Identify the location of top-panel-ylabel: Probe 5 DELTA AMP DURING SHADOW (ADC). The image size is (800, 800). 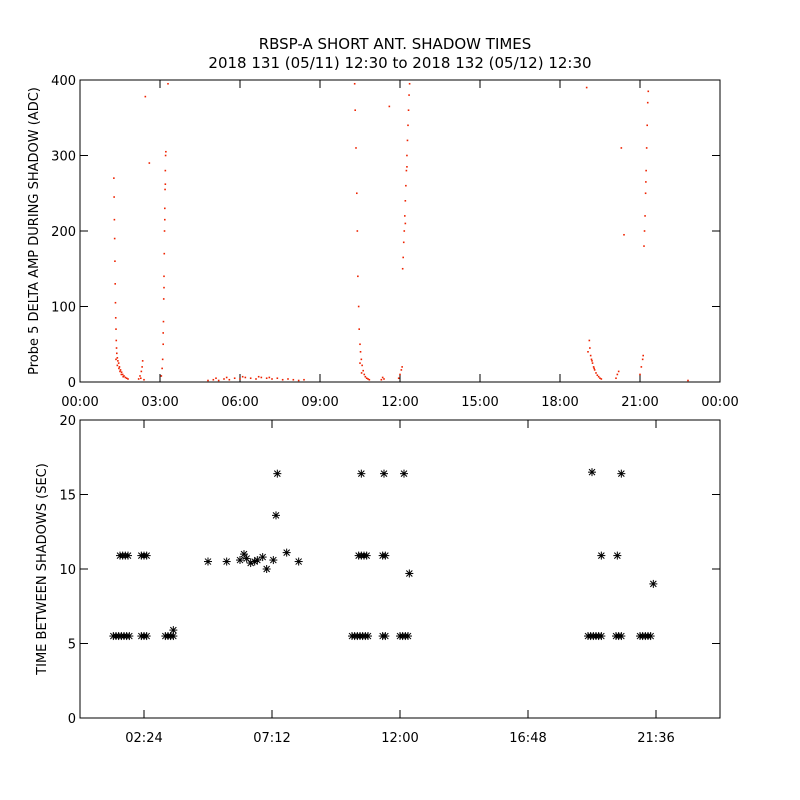
(34, 231).